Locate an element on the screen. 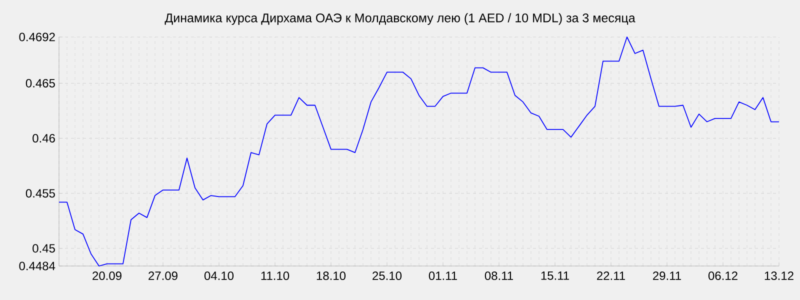 The height and width of the screenshot is (300, 800). x-tick-label: 06.12 is located at coordinates (723, 276).